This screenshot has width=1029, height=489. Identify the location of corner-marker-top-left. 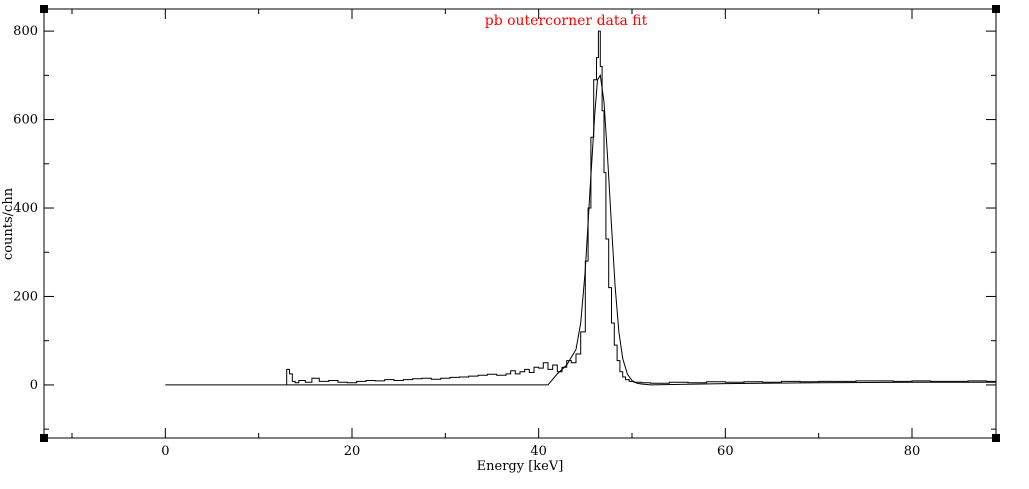
(44, 9).